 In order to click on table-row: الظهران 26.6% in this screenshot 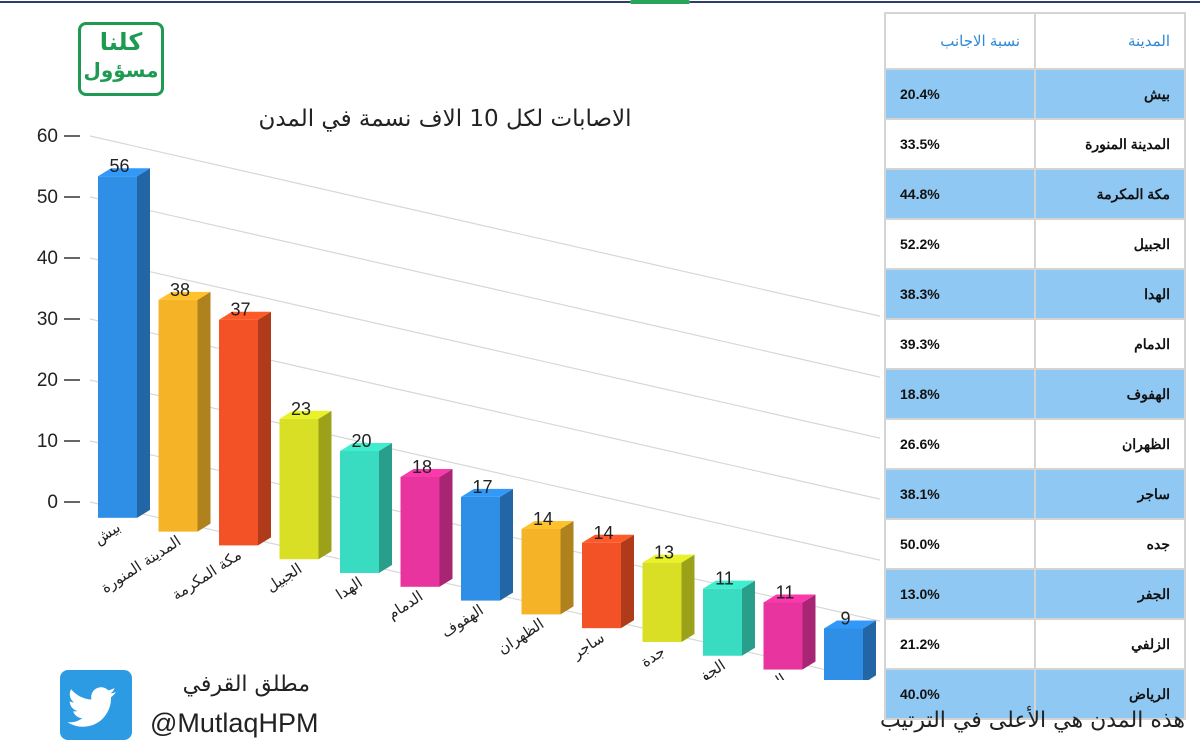, I will do `click(1035, 444)`.